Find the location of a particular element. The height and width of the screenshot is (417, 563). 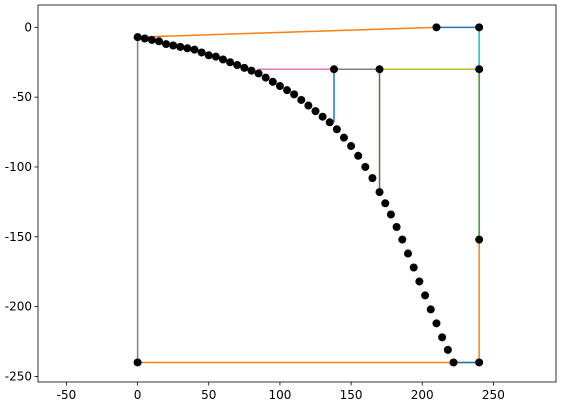

y-tick-label: 0 is located at coordinates (28, 27).